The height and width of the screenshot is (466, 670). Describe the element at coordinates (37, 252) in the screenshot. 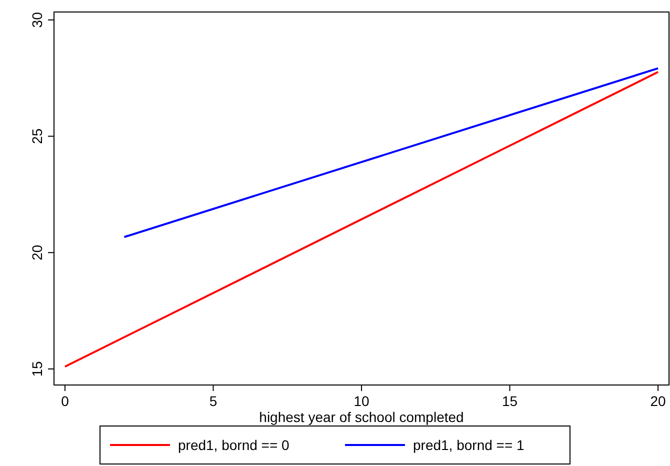

I see `y-tick-label: 20` at that location.